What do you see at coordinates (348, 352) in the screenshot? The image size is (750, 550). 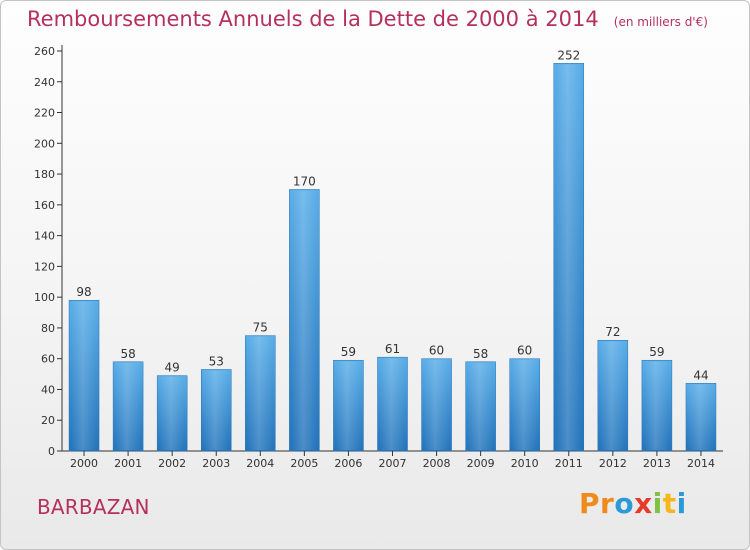 I see `data-label-2006: 59` at bounding box center [348, 352].